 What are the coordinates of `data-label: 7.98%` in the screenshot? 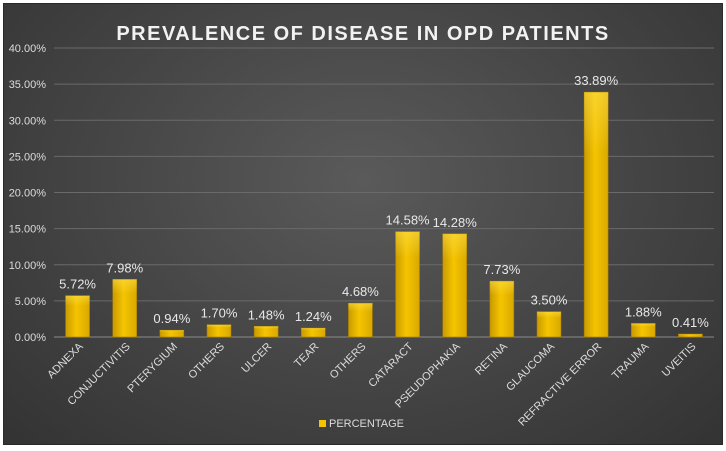 It's located at (124, 267).